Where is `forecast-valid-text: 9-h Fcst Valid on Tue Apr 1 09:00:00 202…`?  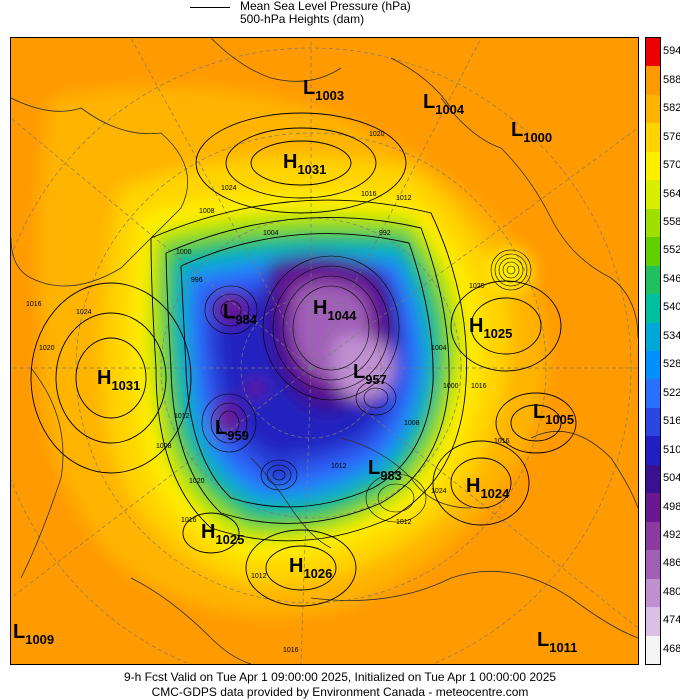 forecast-valid-text: 9-h Fcst Valid on Tue Apr 1 09:00:00 202… is located at coordinates (340, 677).